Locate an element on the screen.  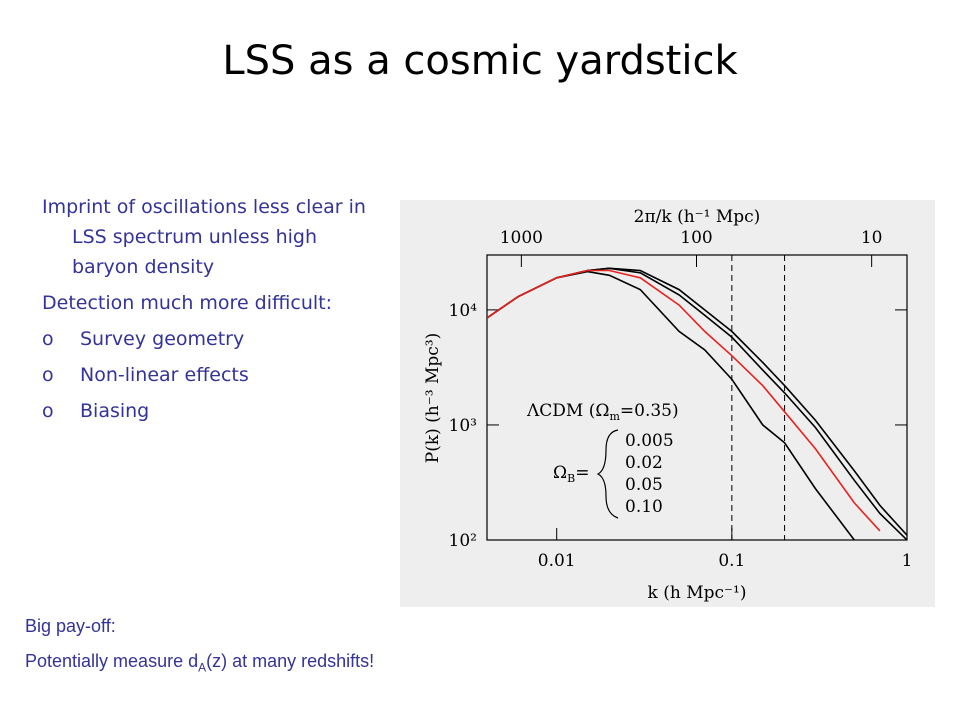
legend-title: ΩB= is located at coordinates (571, 474).